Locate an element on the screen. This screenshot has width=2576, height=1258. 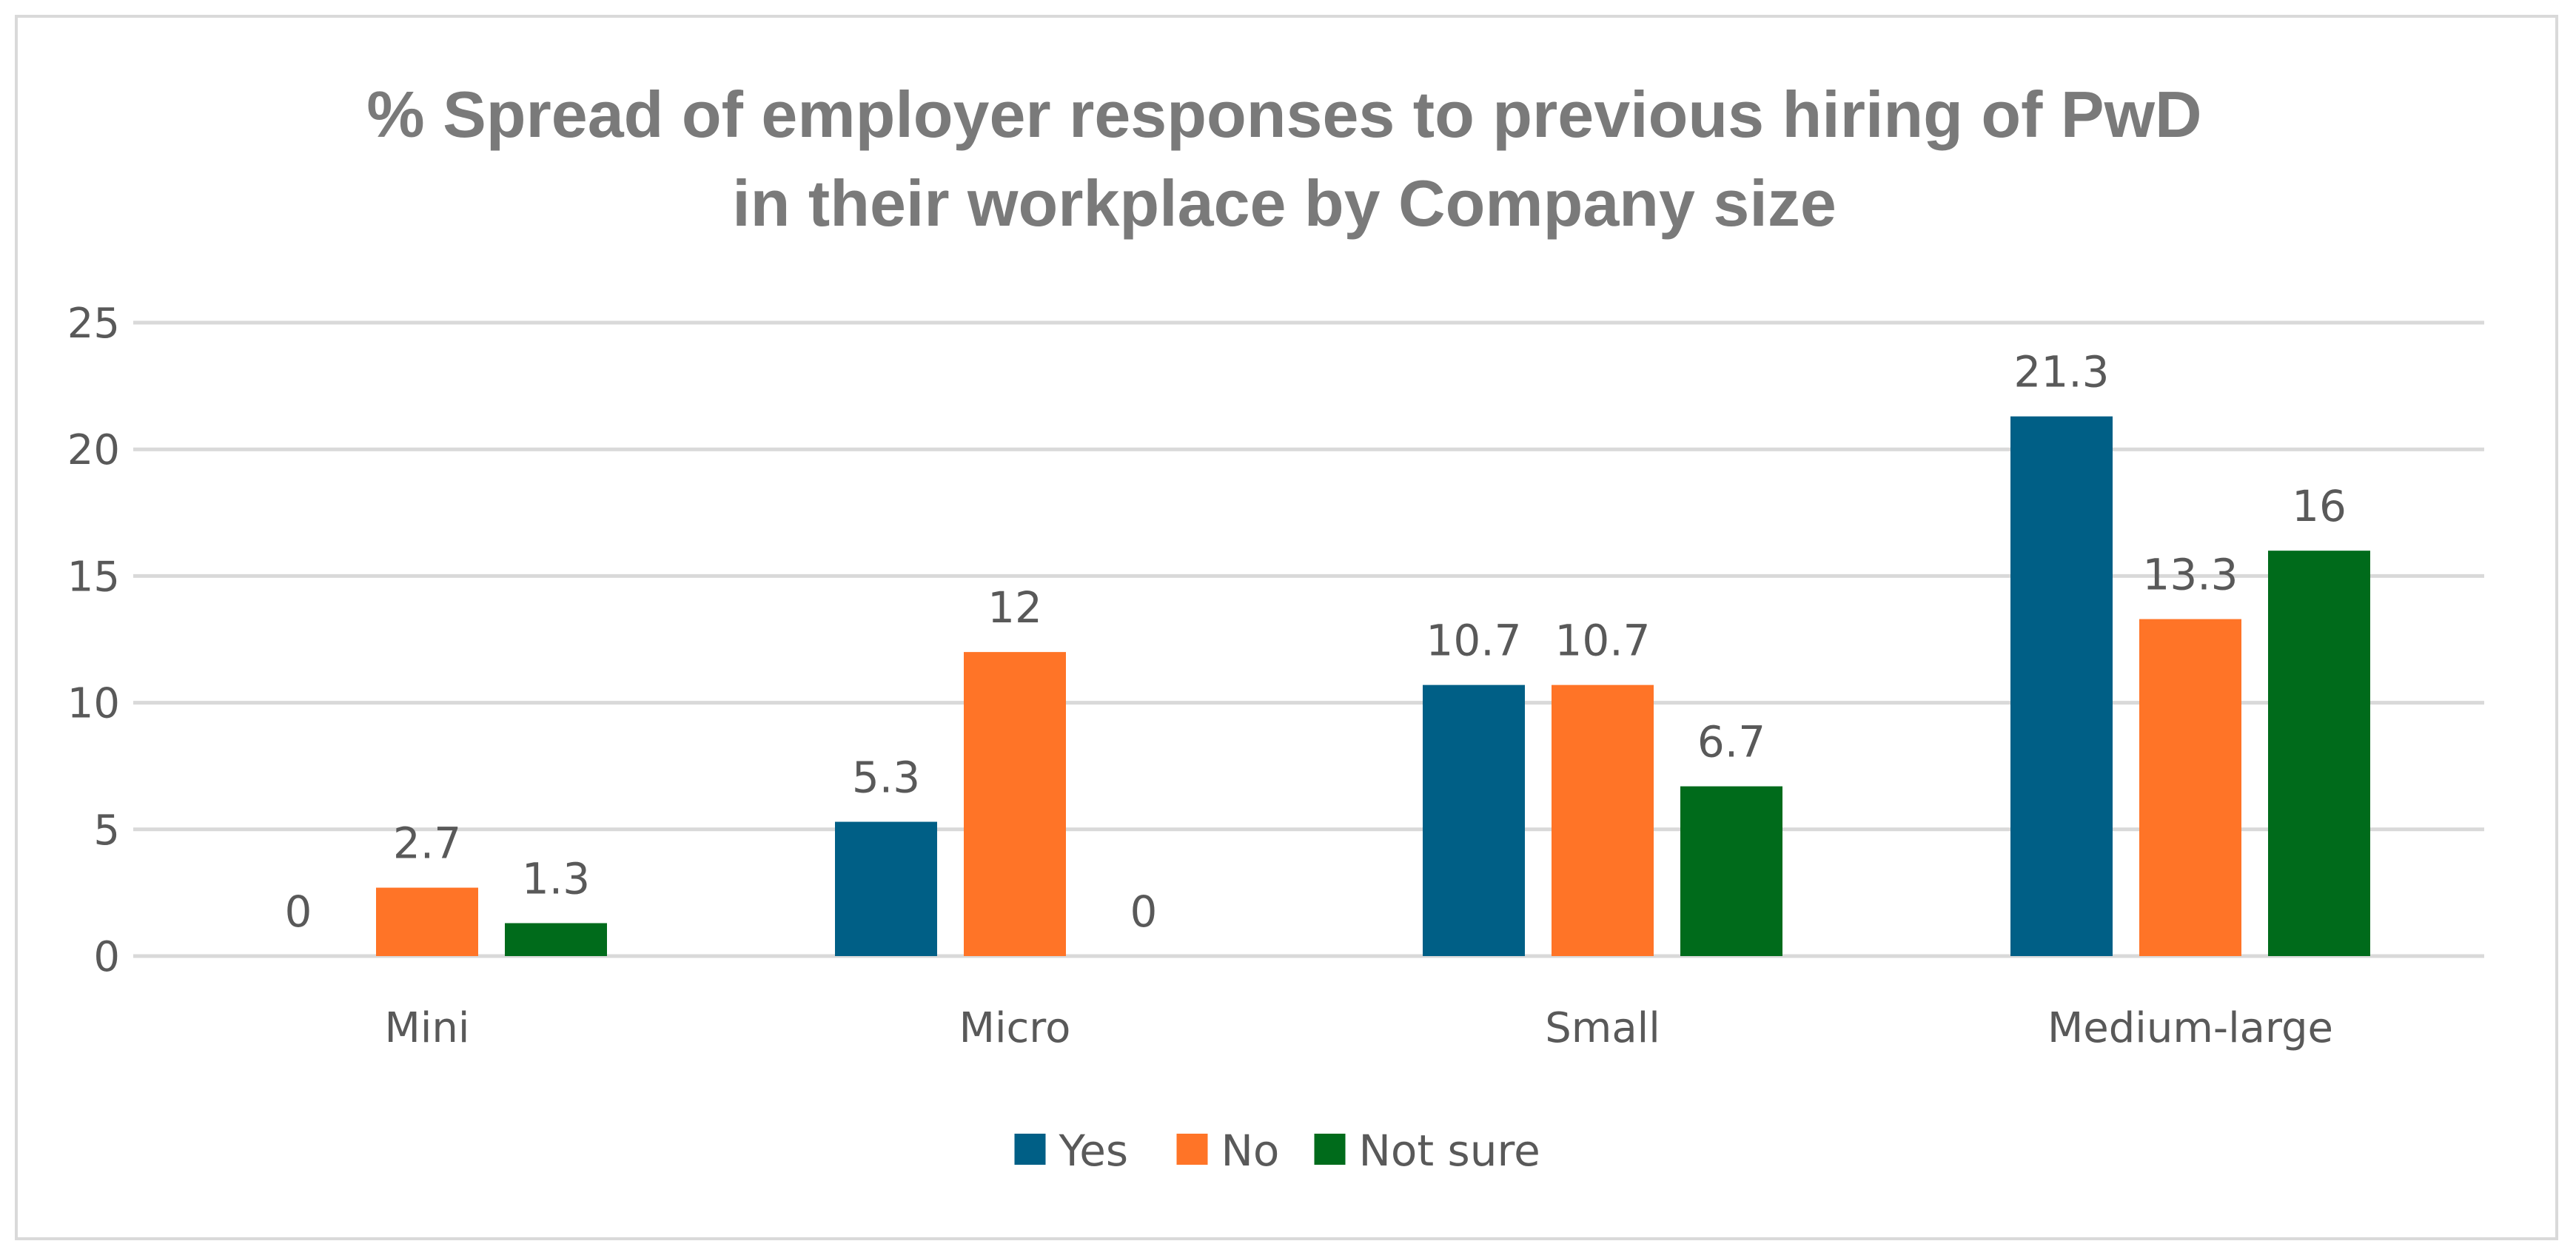
data-label: 2.7 is located at coordinates (427, 843).